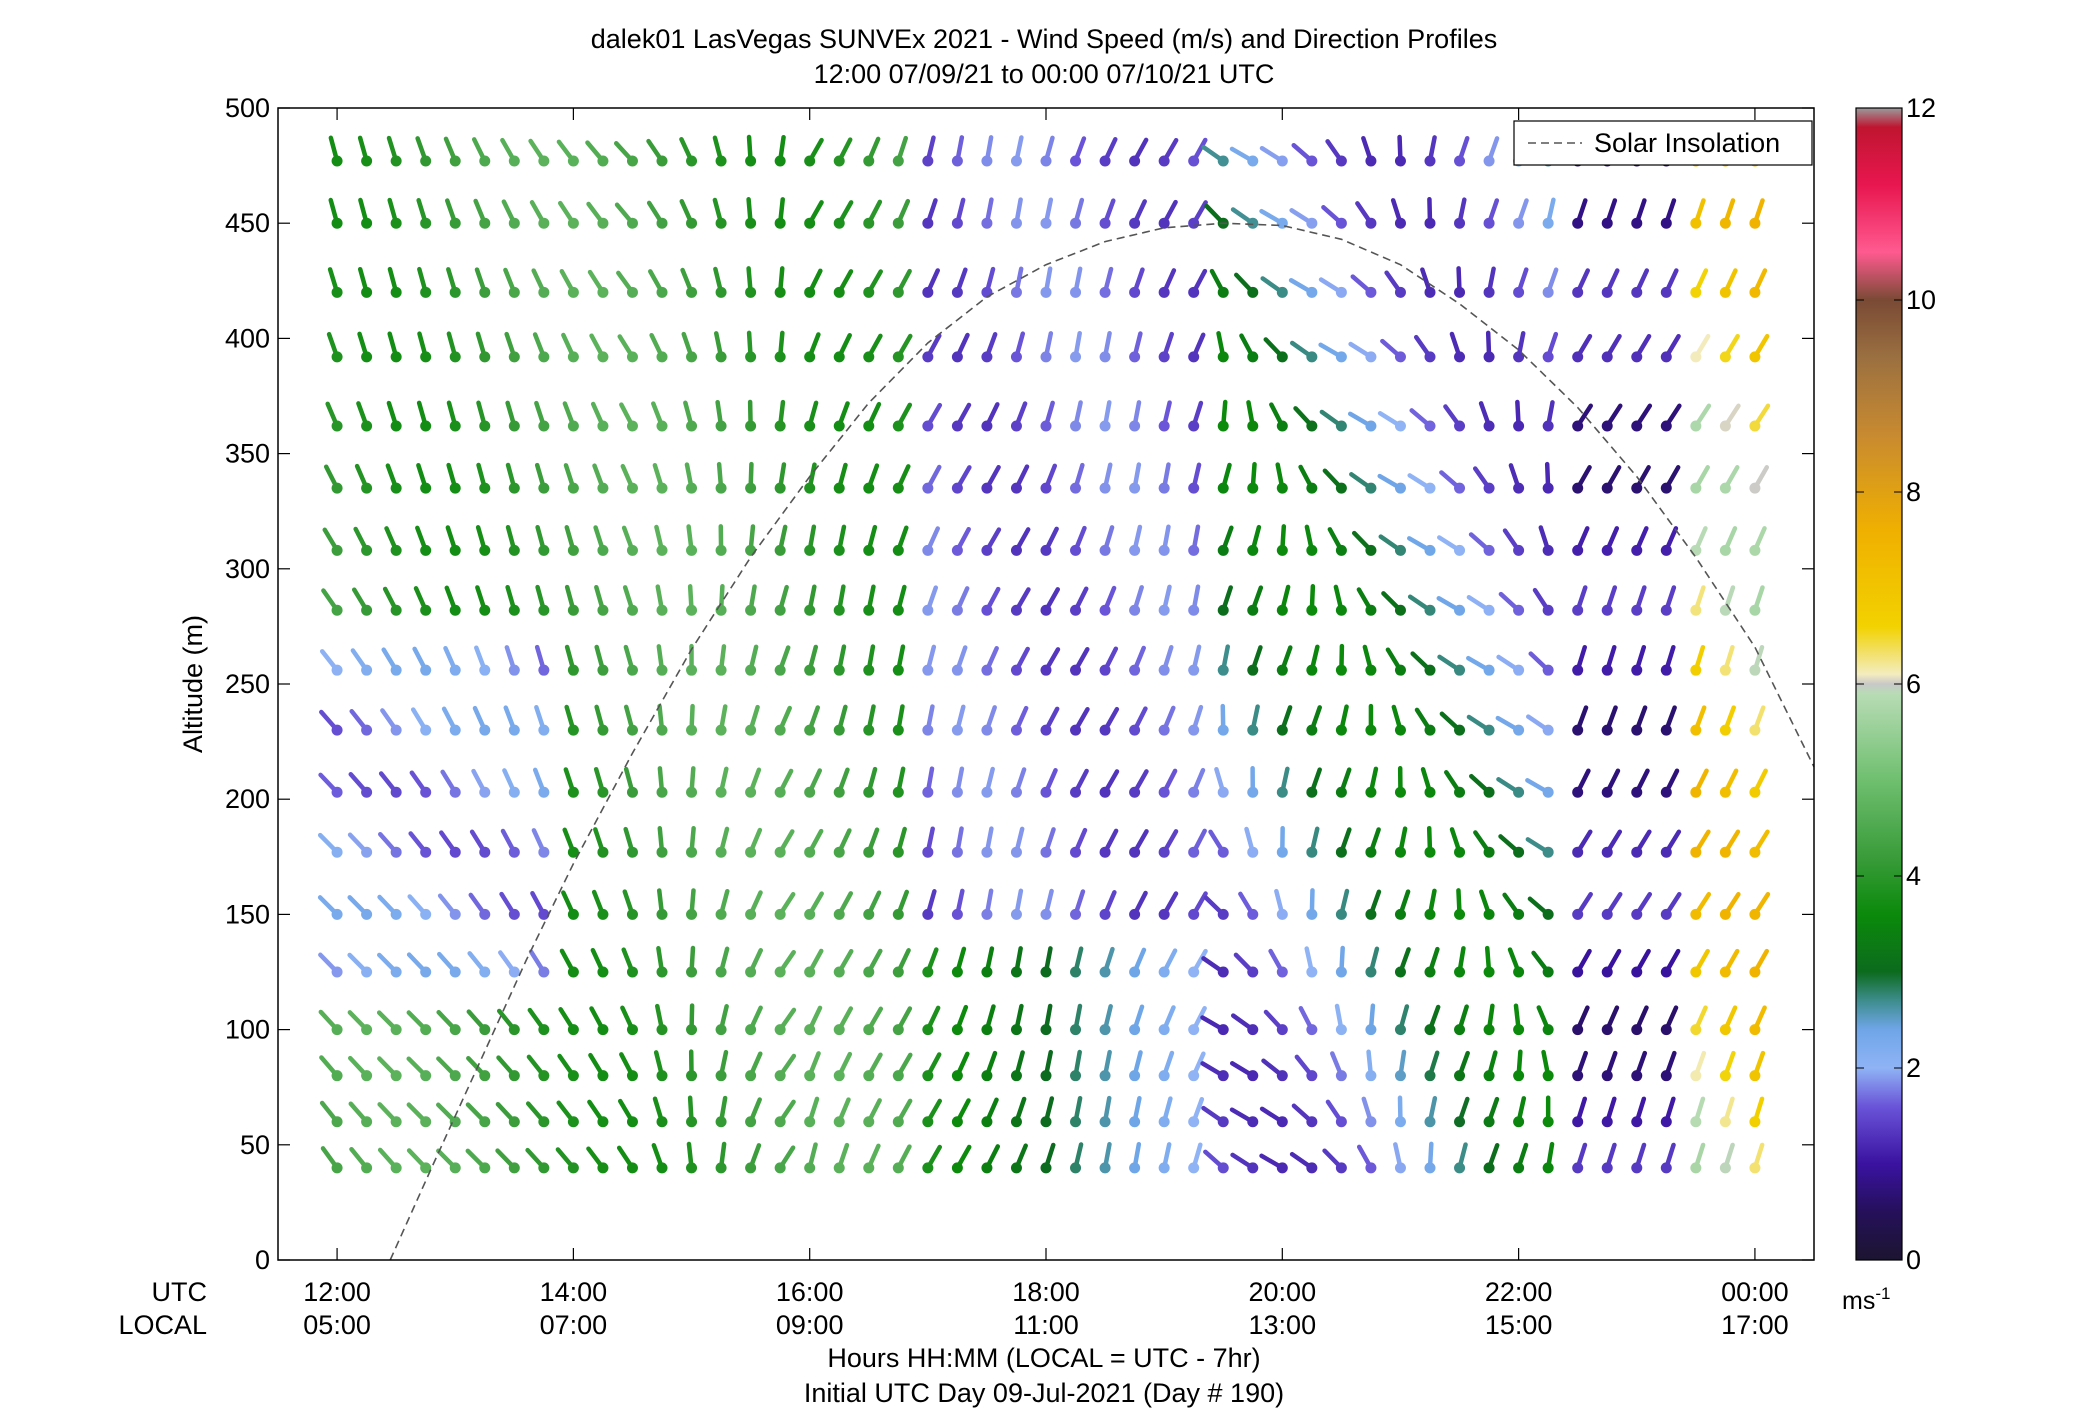 This screenshot has width=2098, height=1425. I want to click on x-tick-label-local: 09:00, so click(810, 1325).